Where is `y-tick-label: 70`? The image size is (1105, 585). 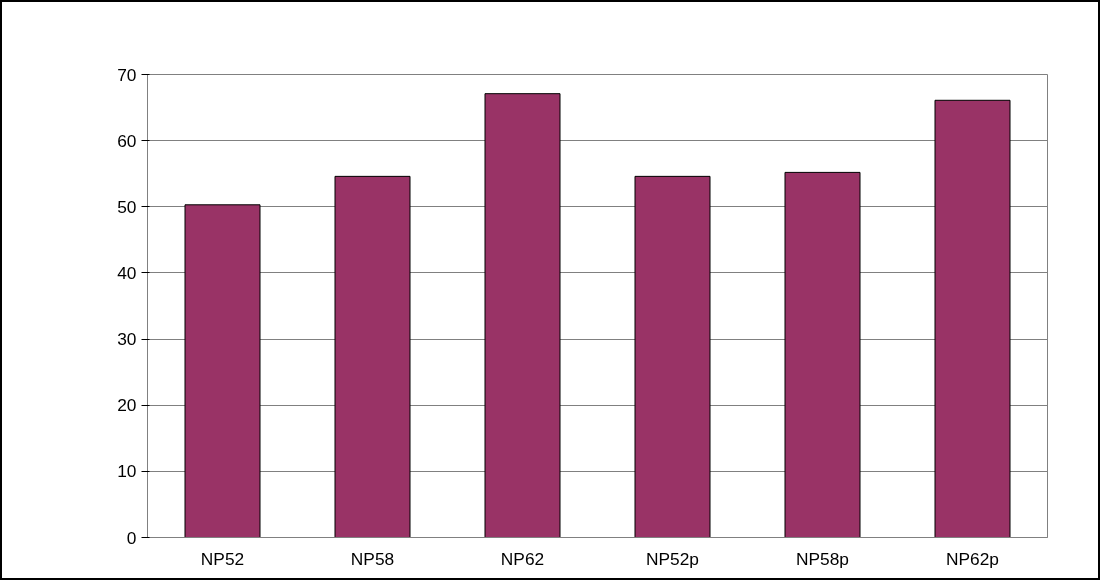
y-tick-label: 70 is located at coordinates (127, 74).